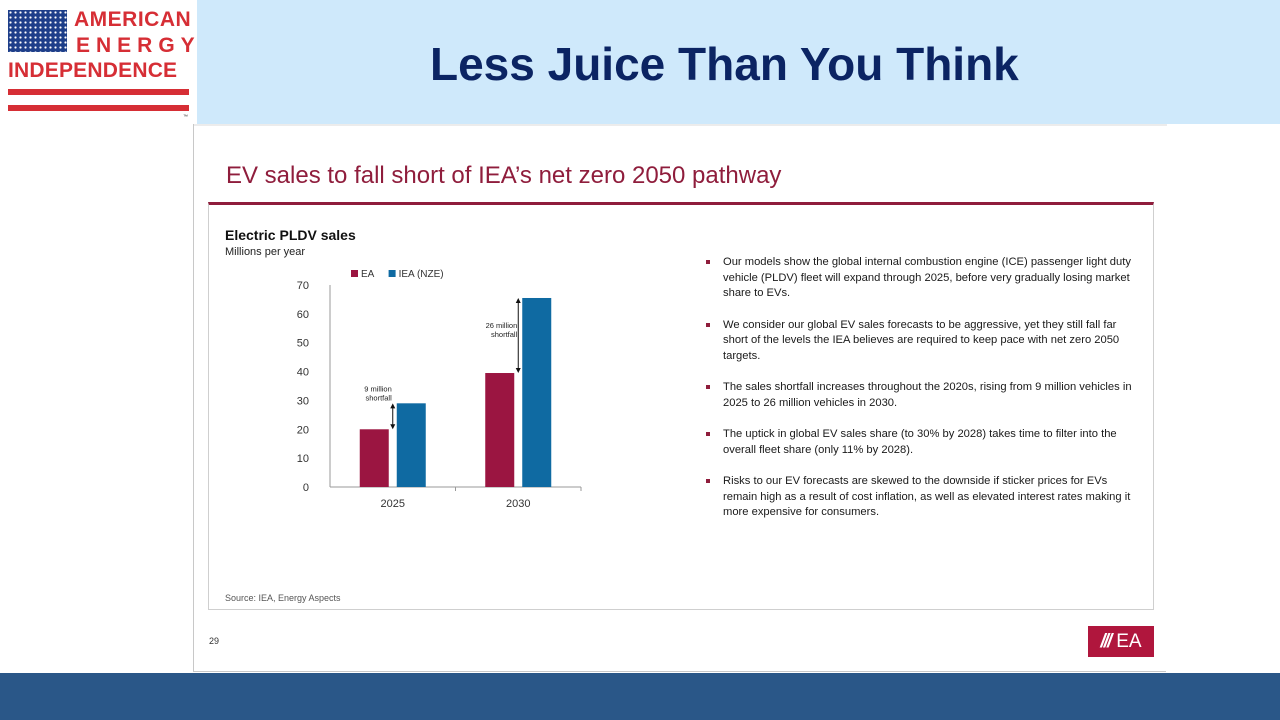 This screenshot has height=720, width=1280. I want to click on y-tick-label: 30, so click(303, 401).